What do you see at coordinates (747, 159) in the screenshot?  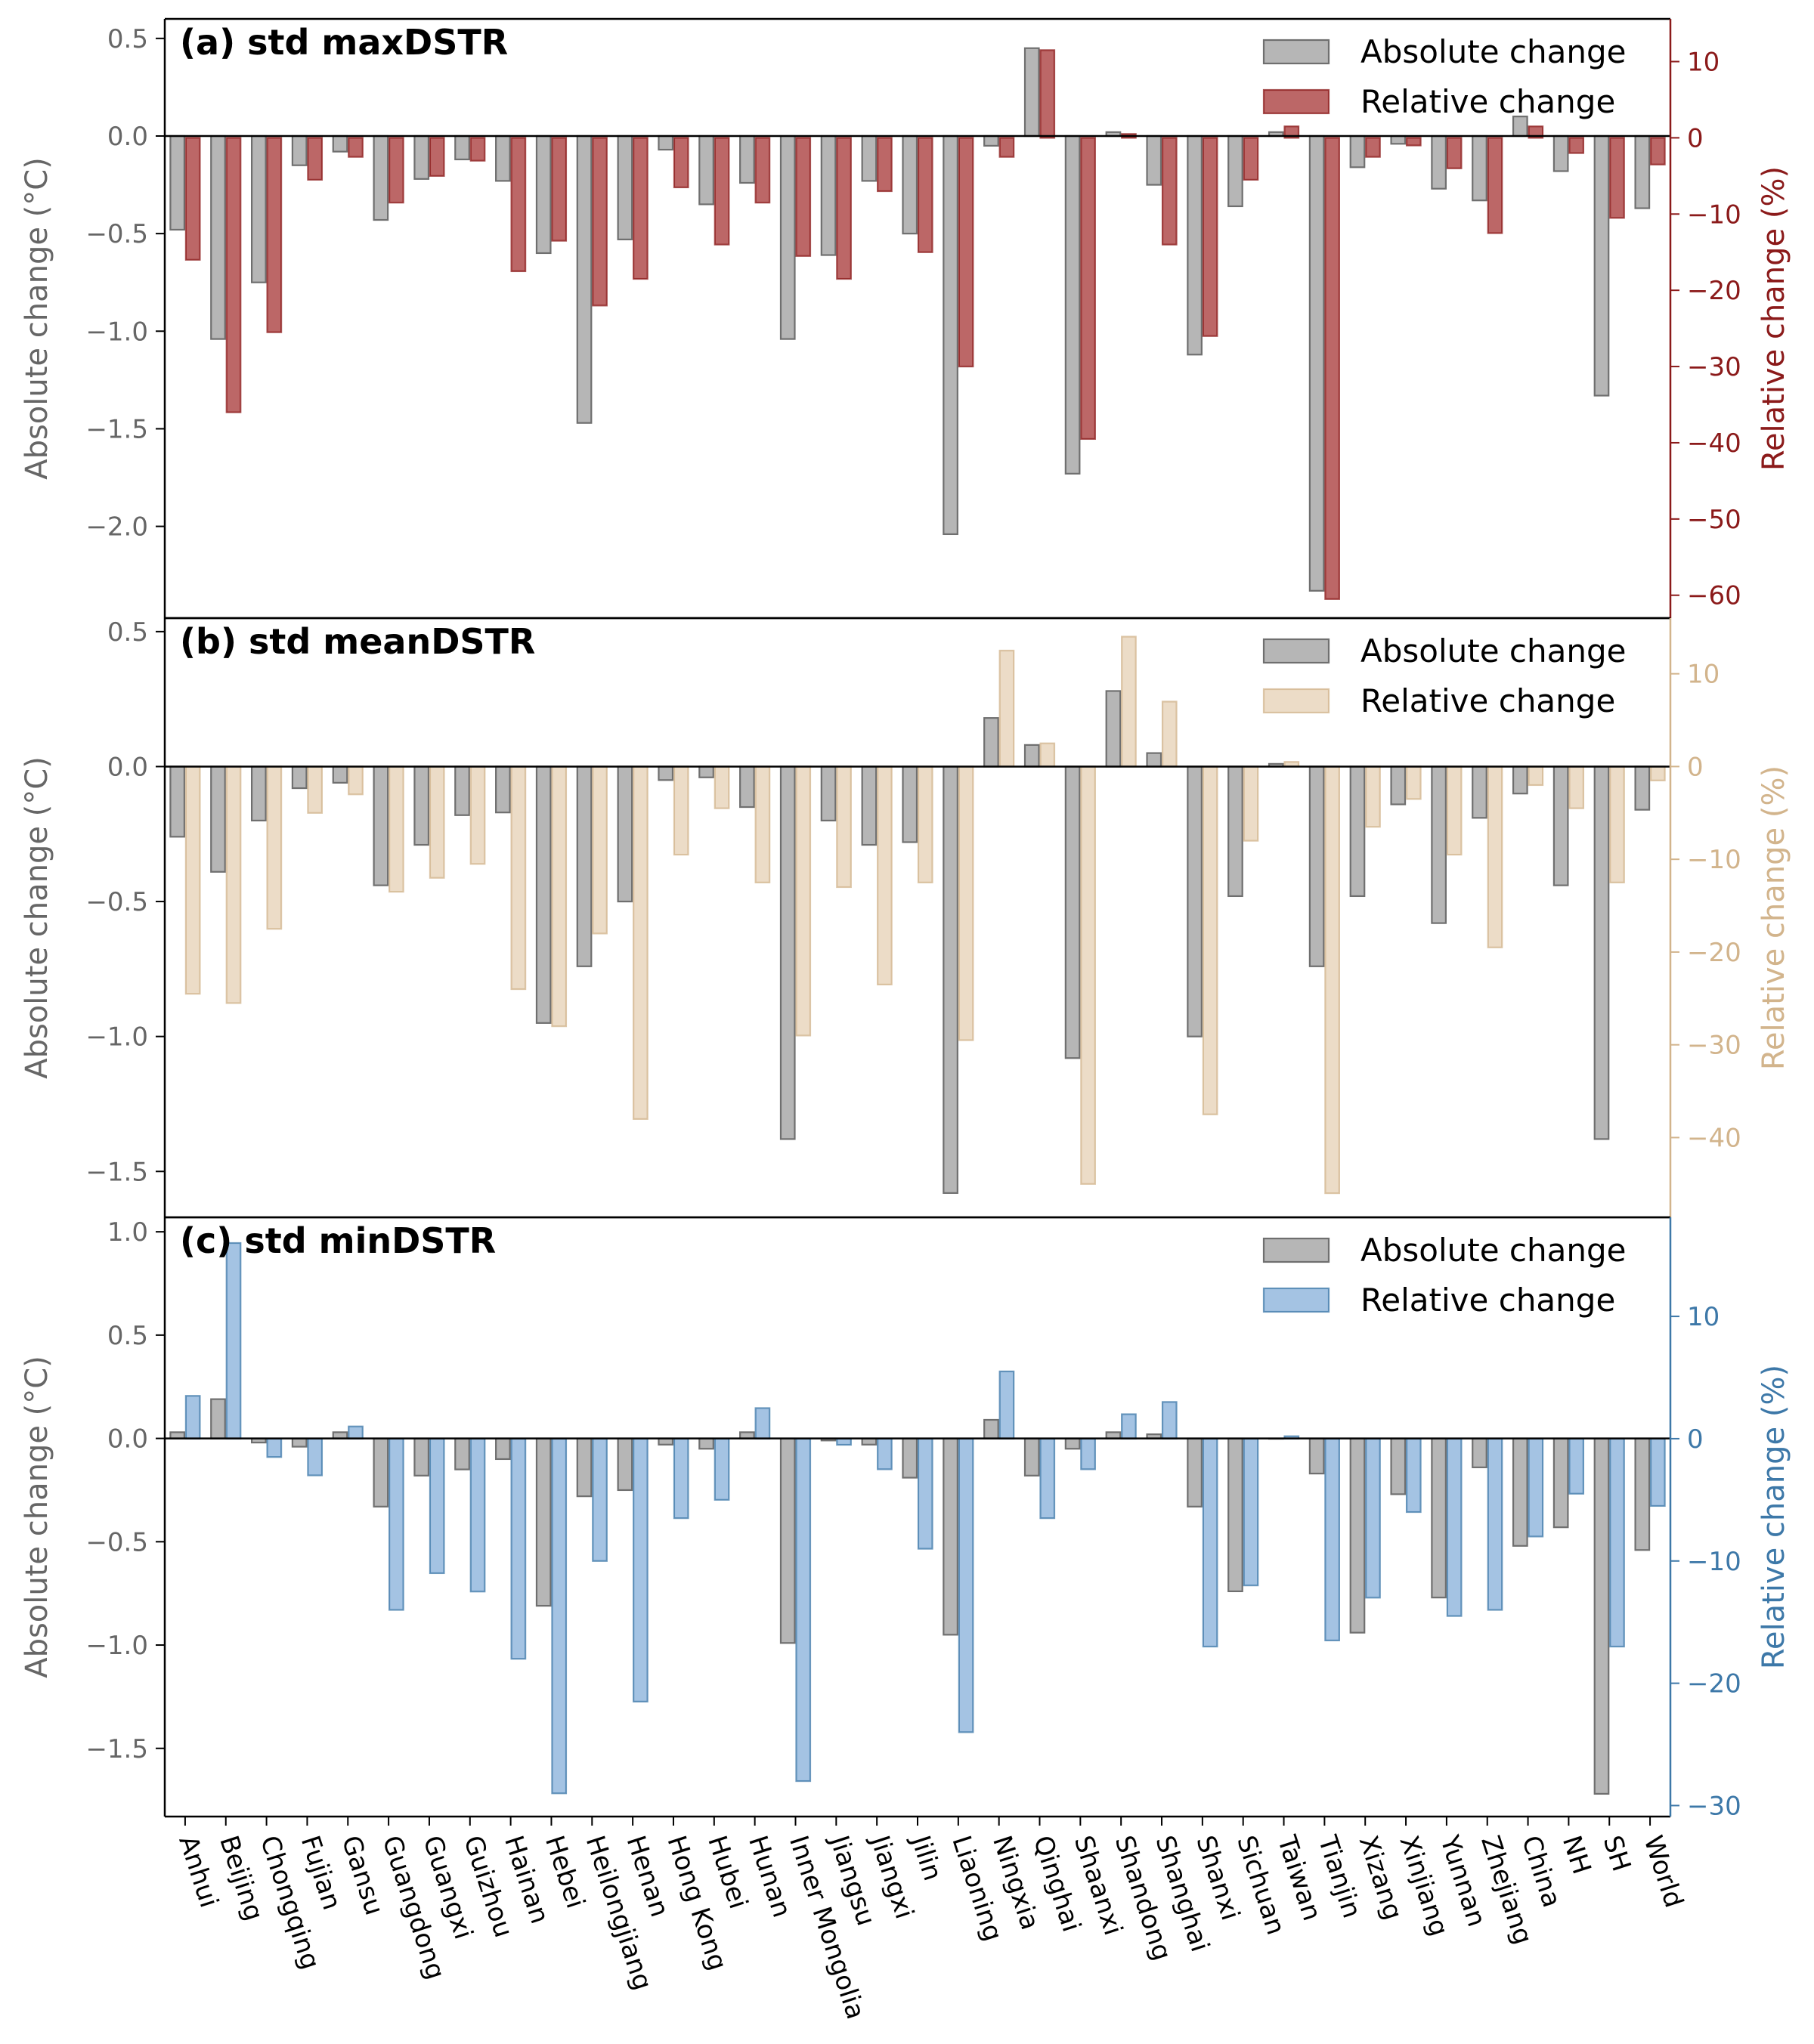 I see `bar-absolute-hunan` at bounding box center [747, 159].